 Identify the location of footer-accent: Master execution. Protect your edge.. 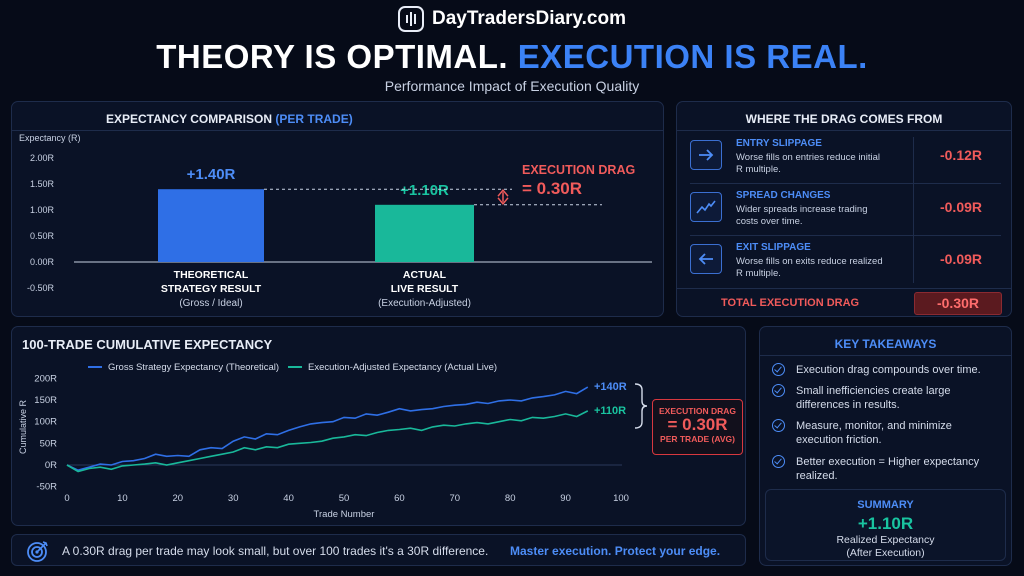
(615, 551).